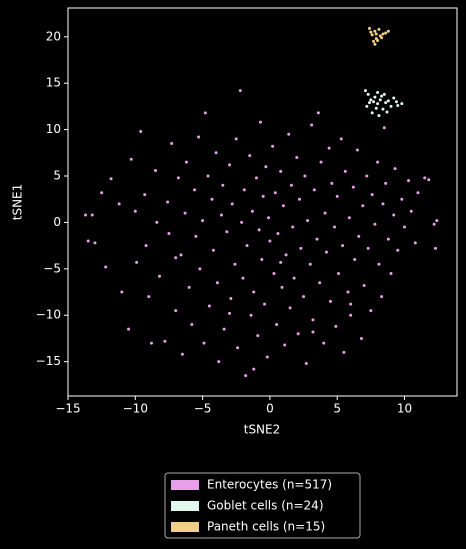  I want to click on y-tick-label: 0, so click(57, 222).